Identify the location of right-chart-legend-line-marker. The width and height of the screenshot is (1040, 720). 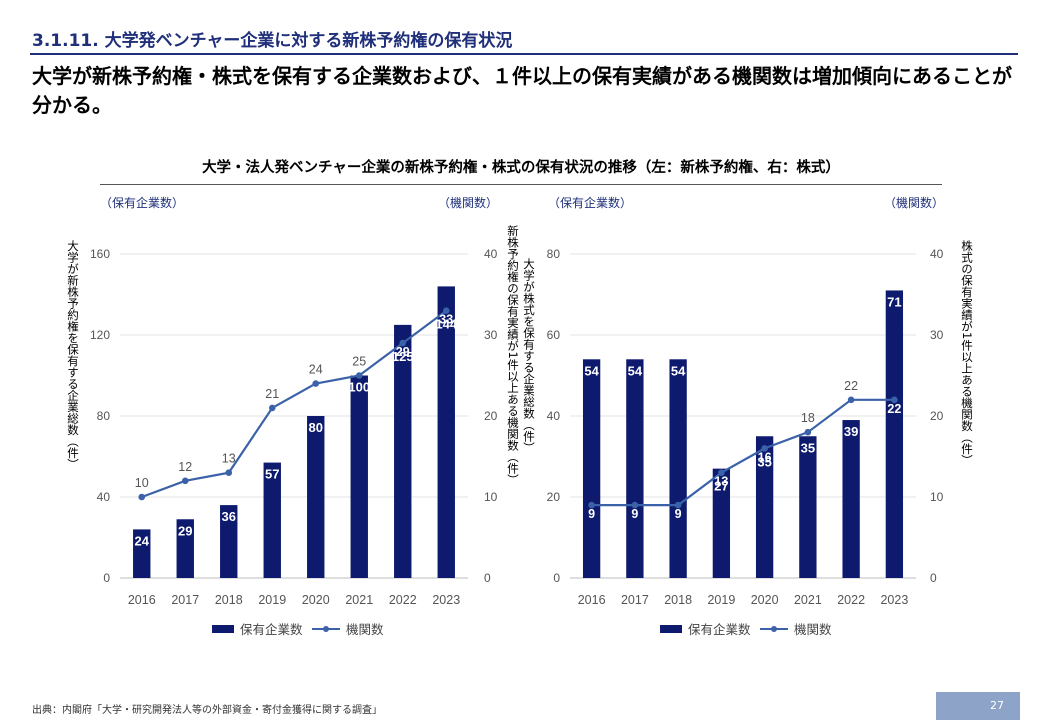
(774, 629).